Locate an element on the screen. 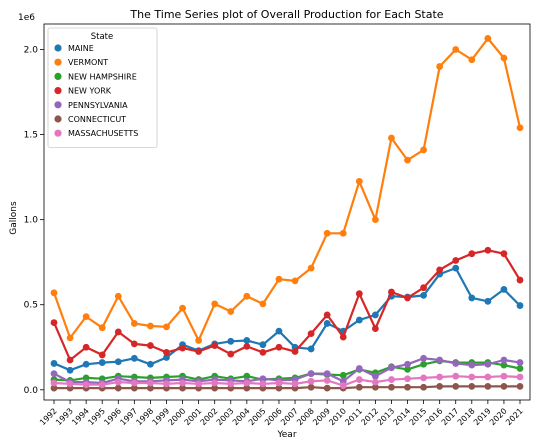  x-tick-label: 2016 is located at coordinates (434, 416).